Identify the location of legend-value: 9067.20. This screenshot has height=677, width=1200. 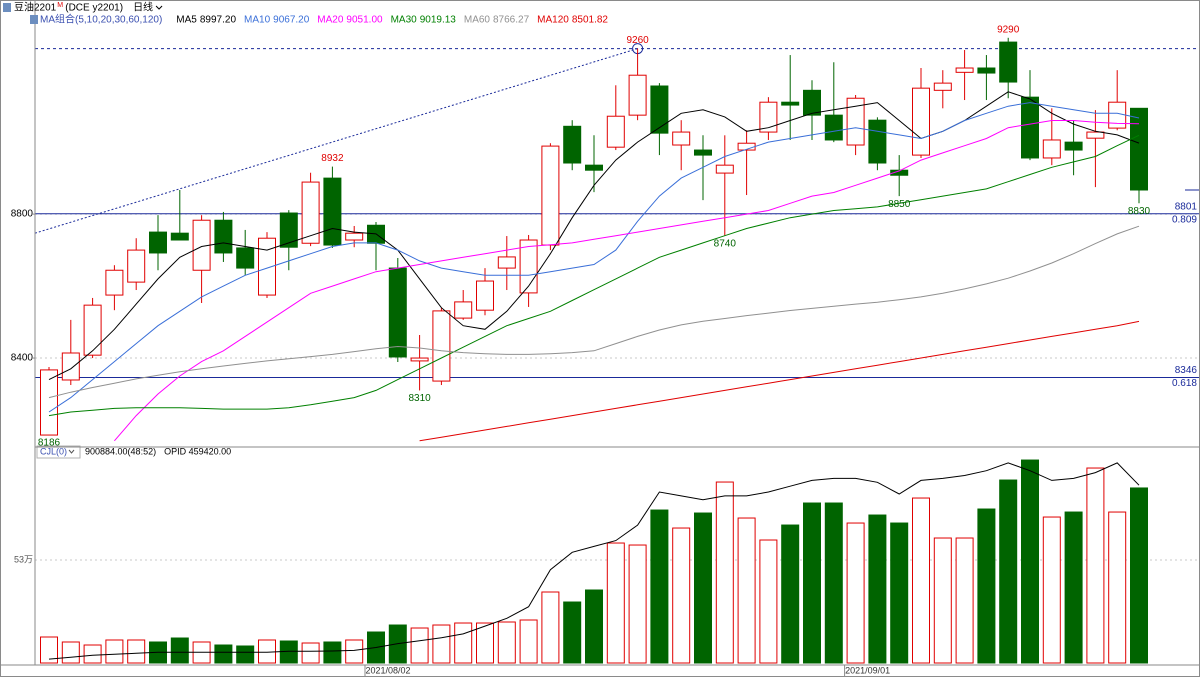
(291, 20).